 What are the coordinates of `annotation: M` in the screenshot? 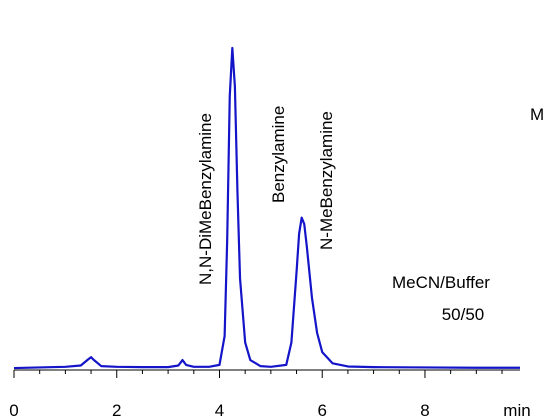 It's located at (536, 114).